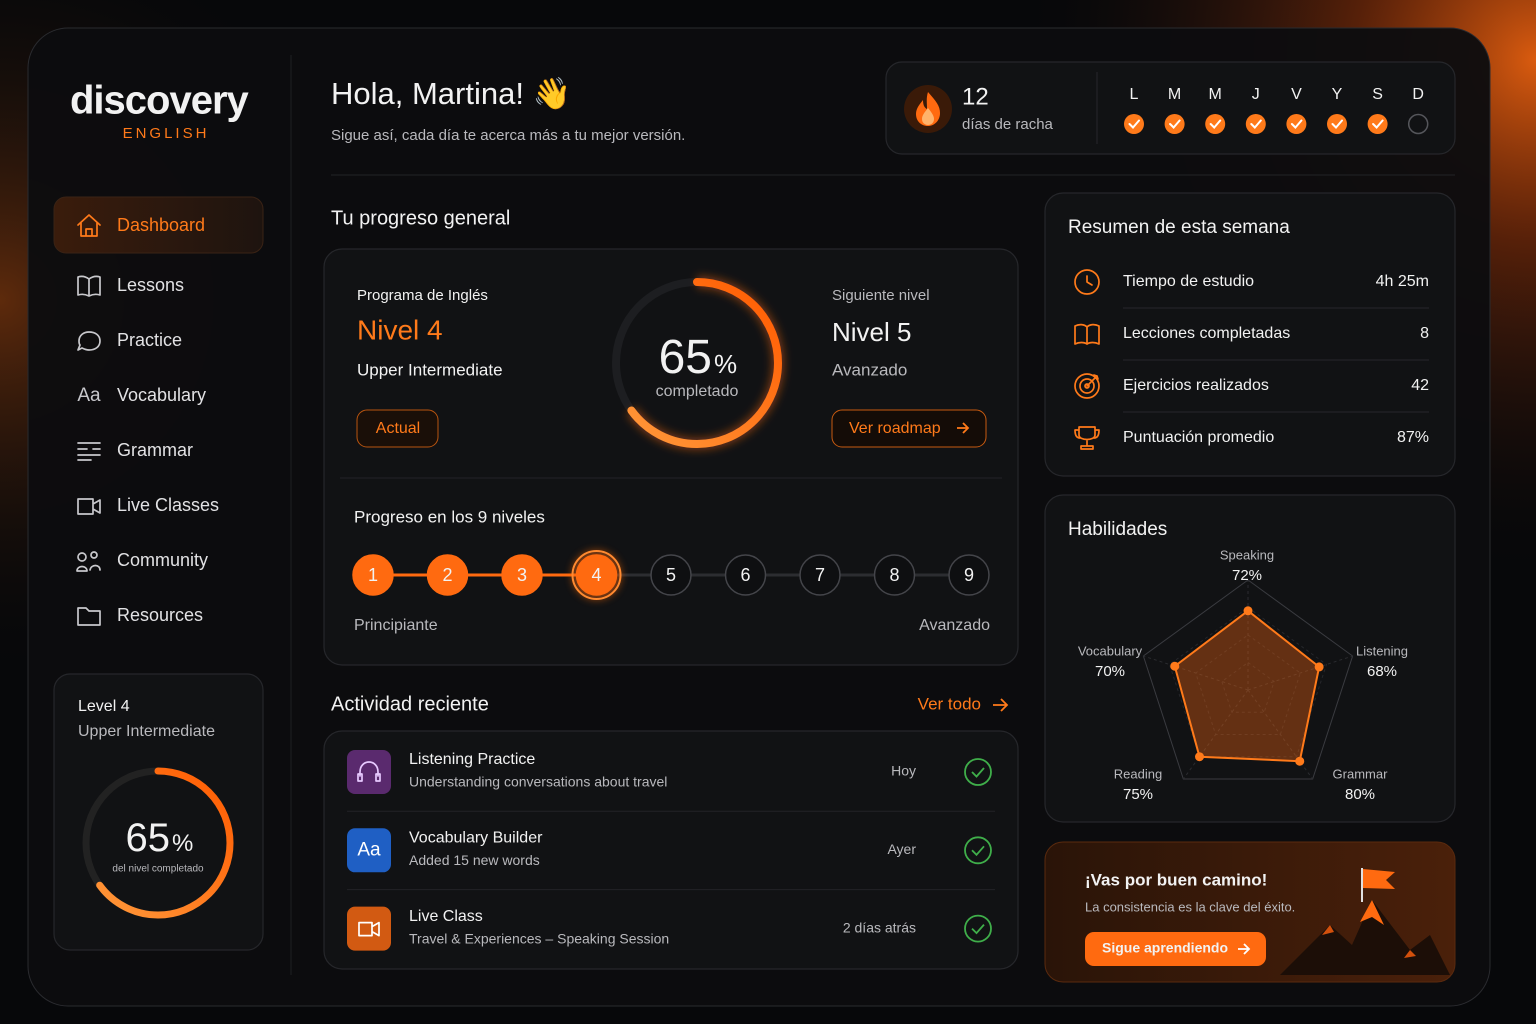 The width and height of the screenshot is (1536, 1024). What do you see at coordinates (871, 332) in the screenshot?
I see `next-level: Nivel 5` at bounding box center [871, 332].